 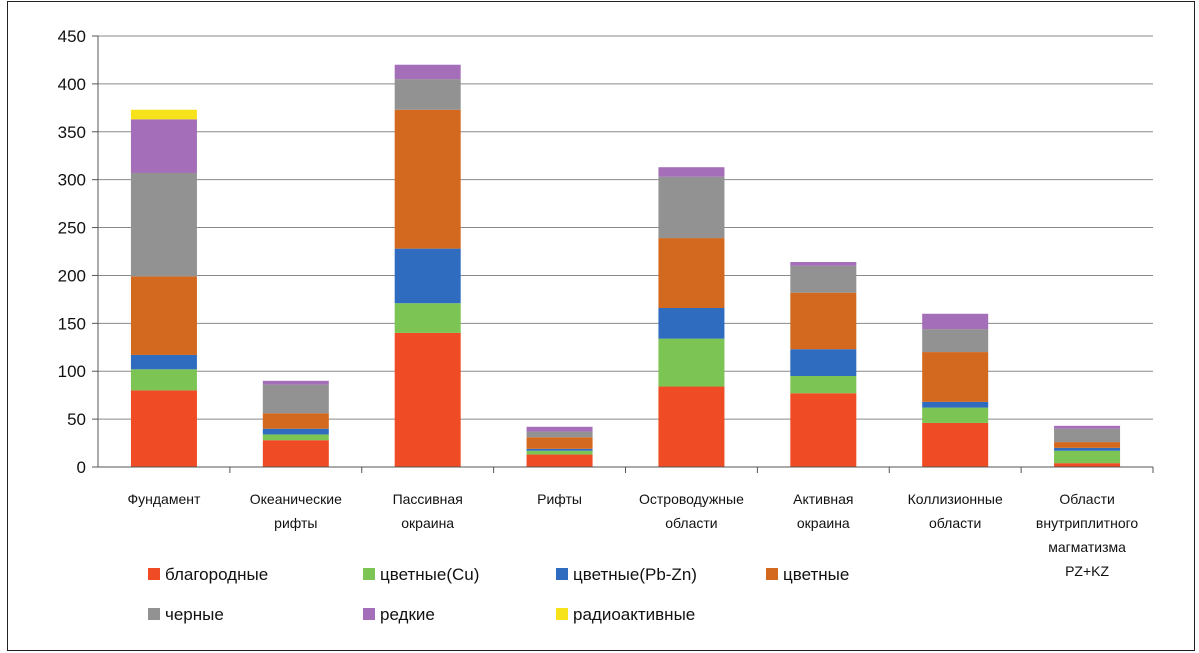 What do you see at coordinates (216, 574) in the screenshot?
I see `legend-label: благородные` at bounding box center [216, 574].